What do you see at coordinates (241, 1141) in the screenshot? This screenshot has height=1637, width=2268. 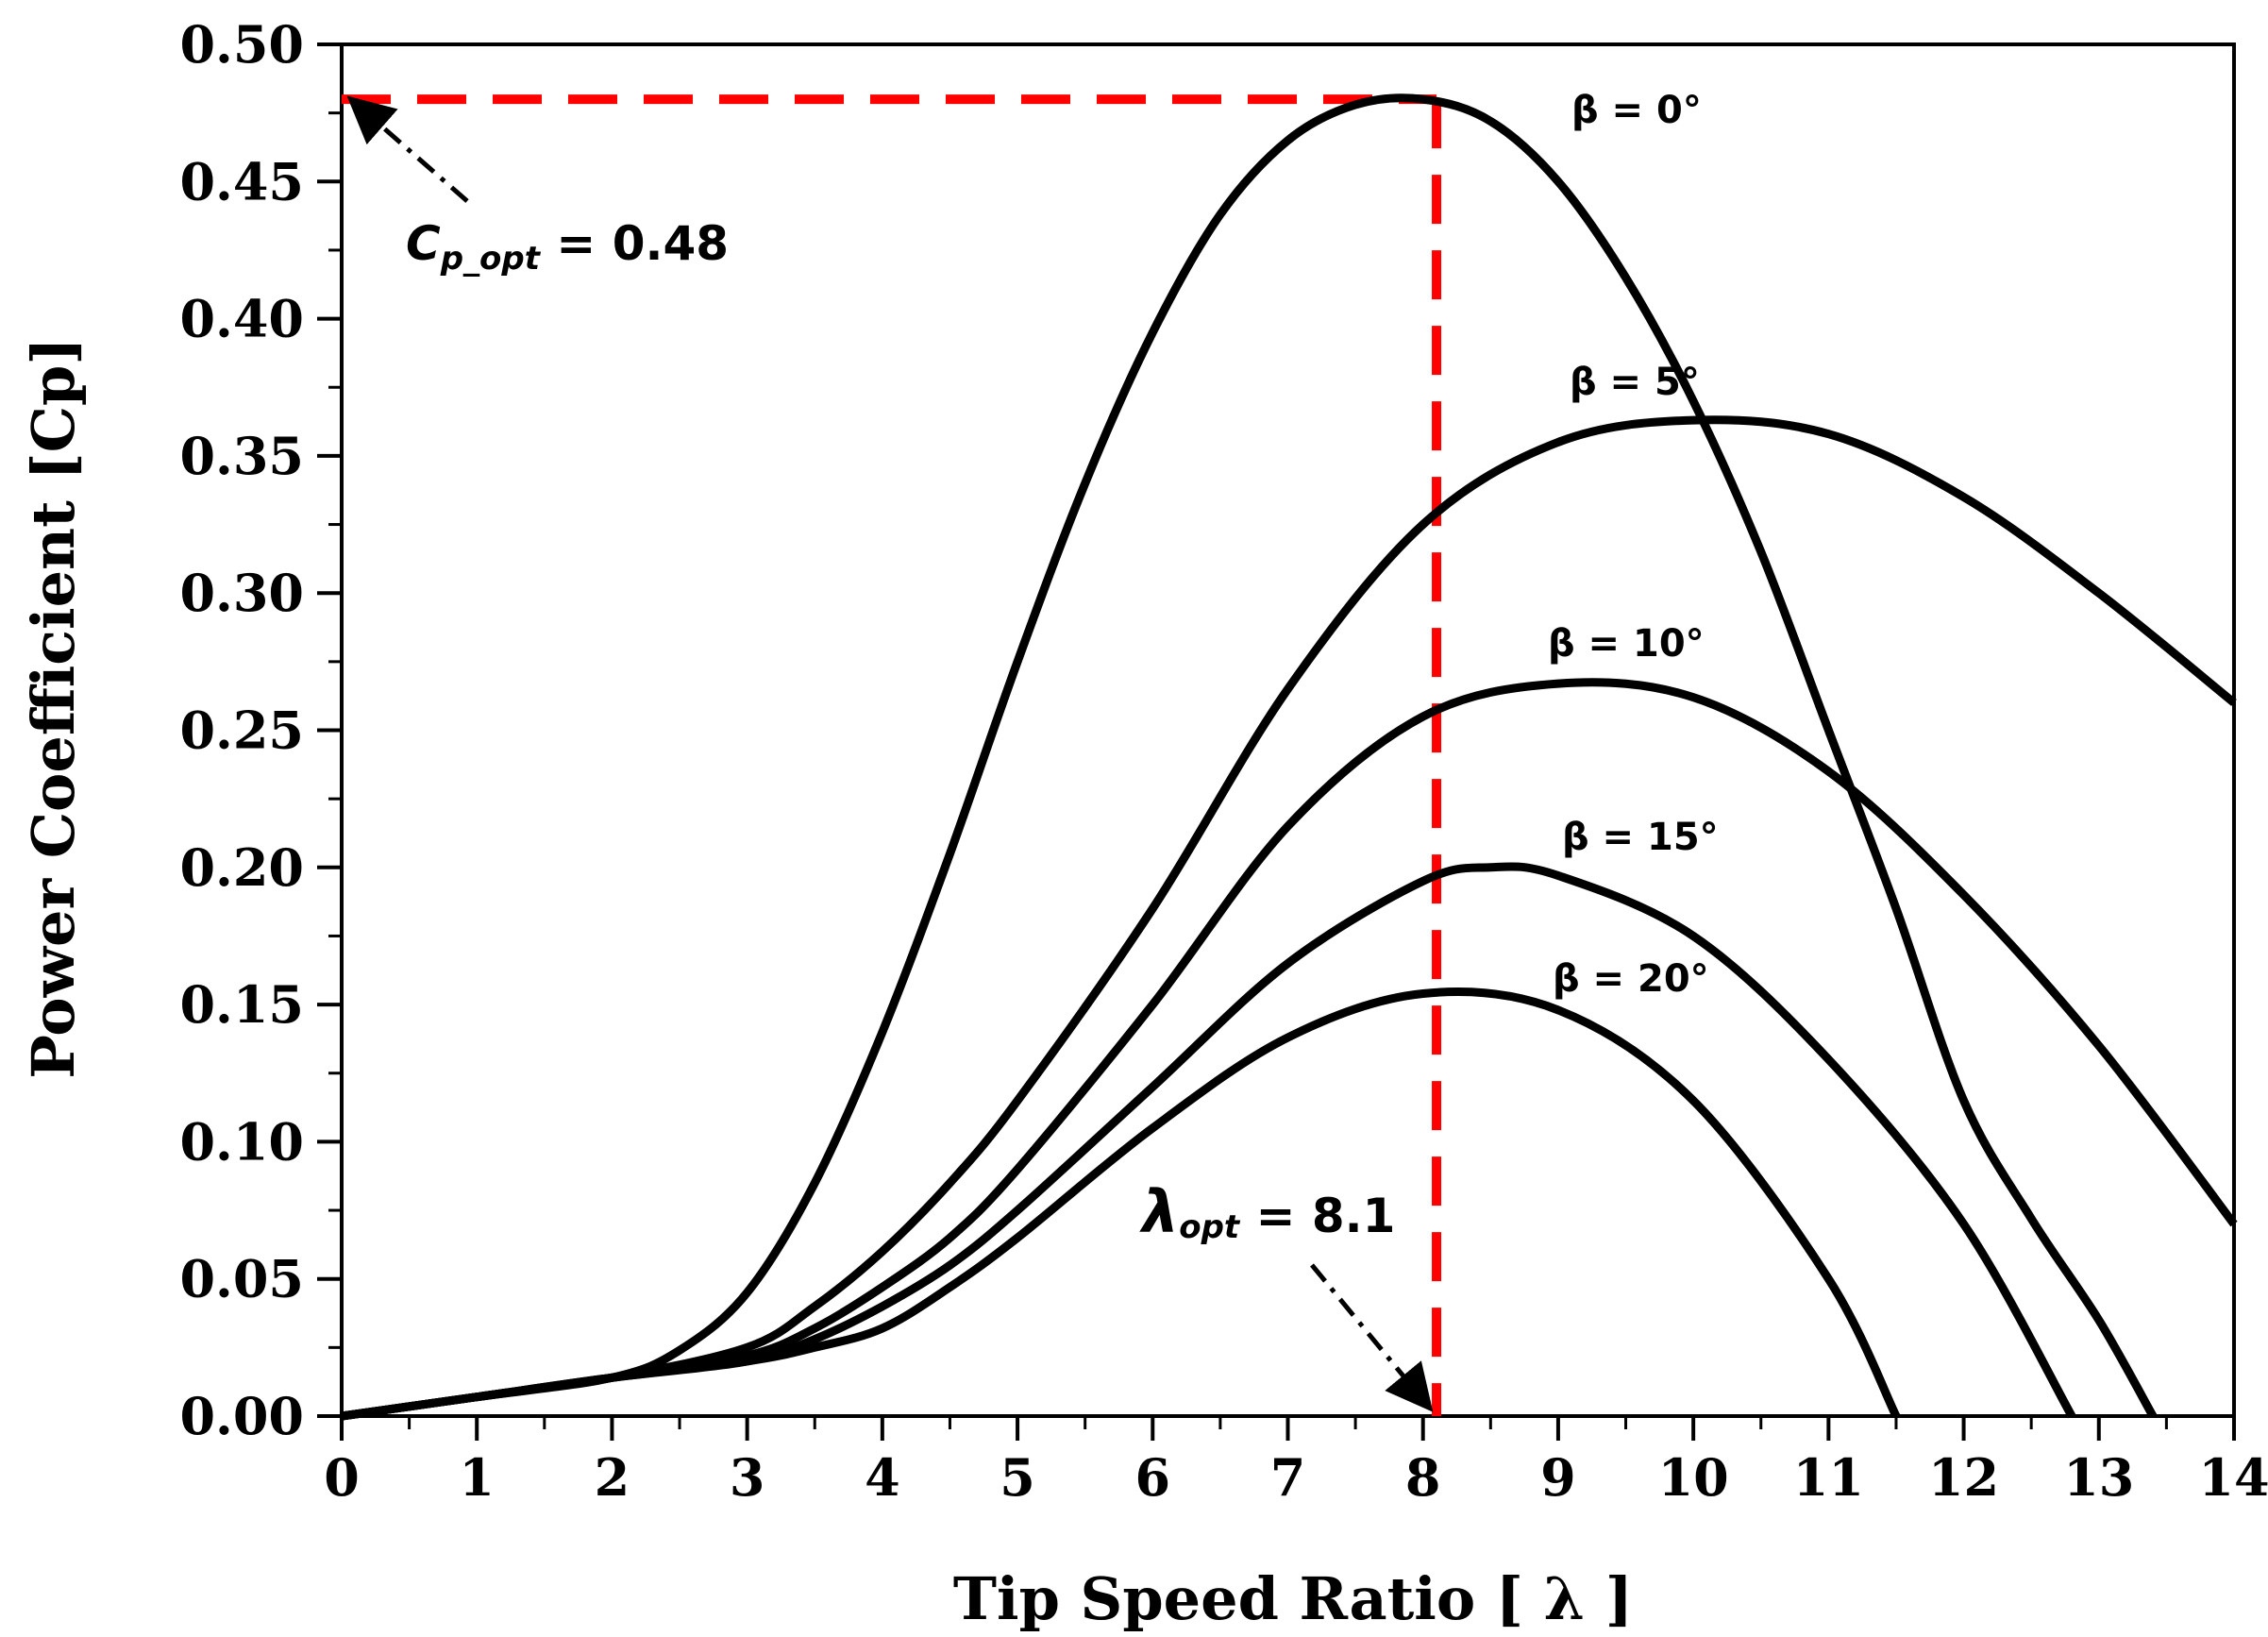 I see `y-tick-label: 0.10` at bounding box center [241, 1141].